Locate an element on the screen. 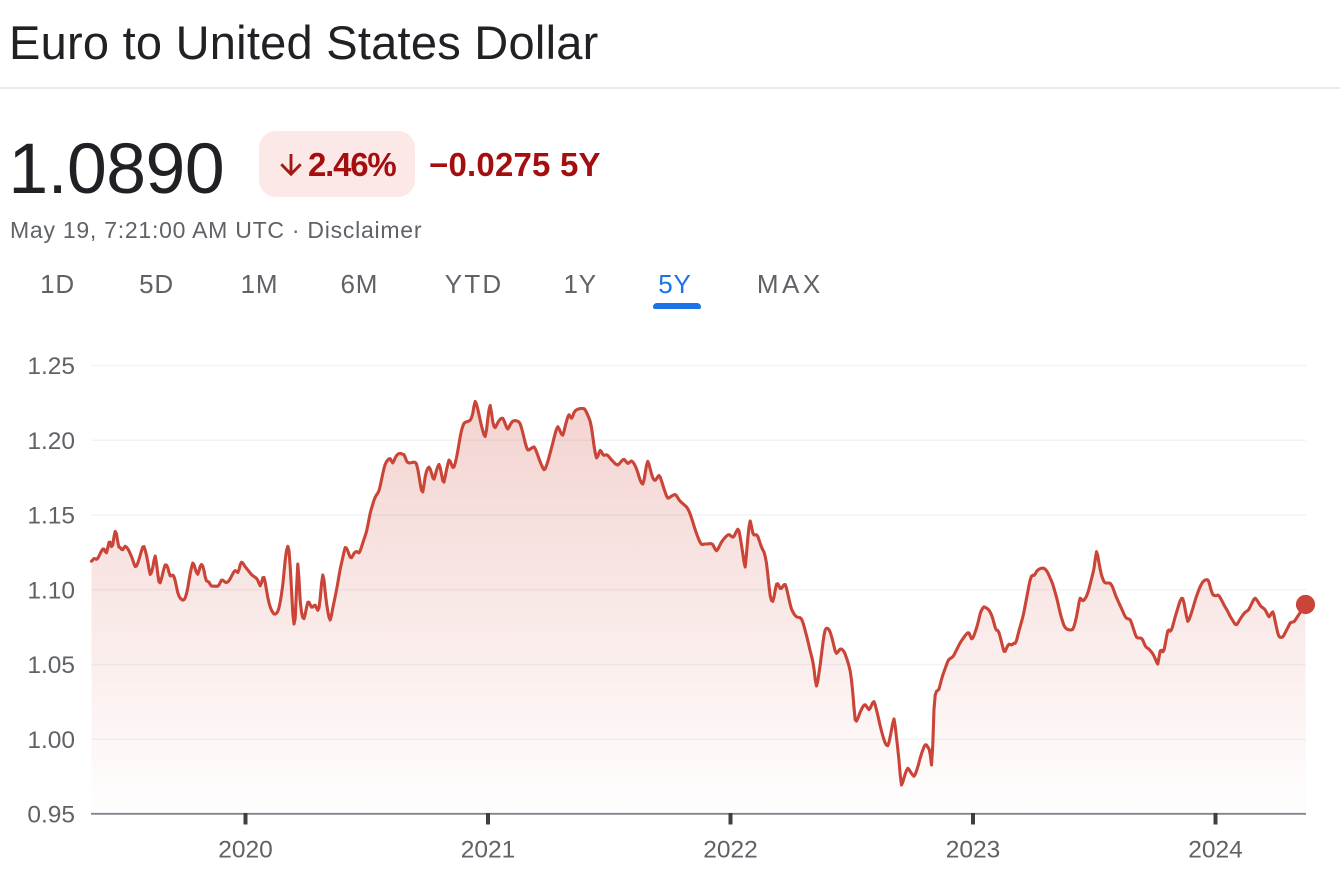 Image resolution: width=1340 pixels, height=892 pixels. svg-text: 0.95 is located at coordinates (51, 815).